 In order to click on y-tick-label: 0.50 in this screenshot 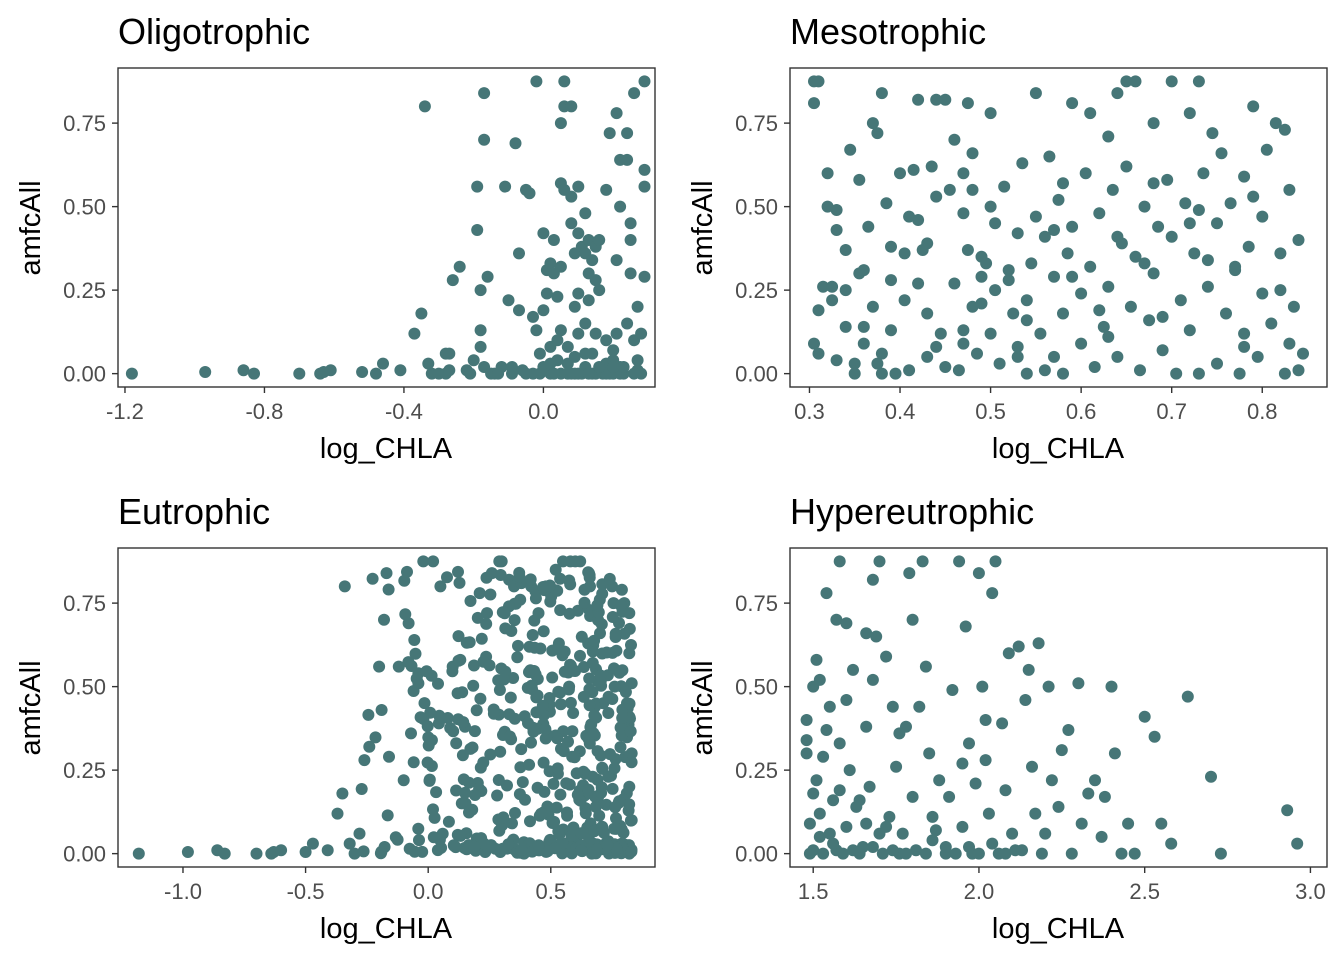, I will do `click(756, 687)`.